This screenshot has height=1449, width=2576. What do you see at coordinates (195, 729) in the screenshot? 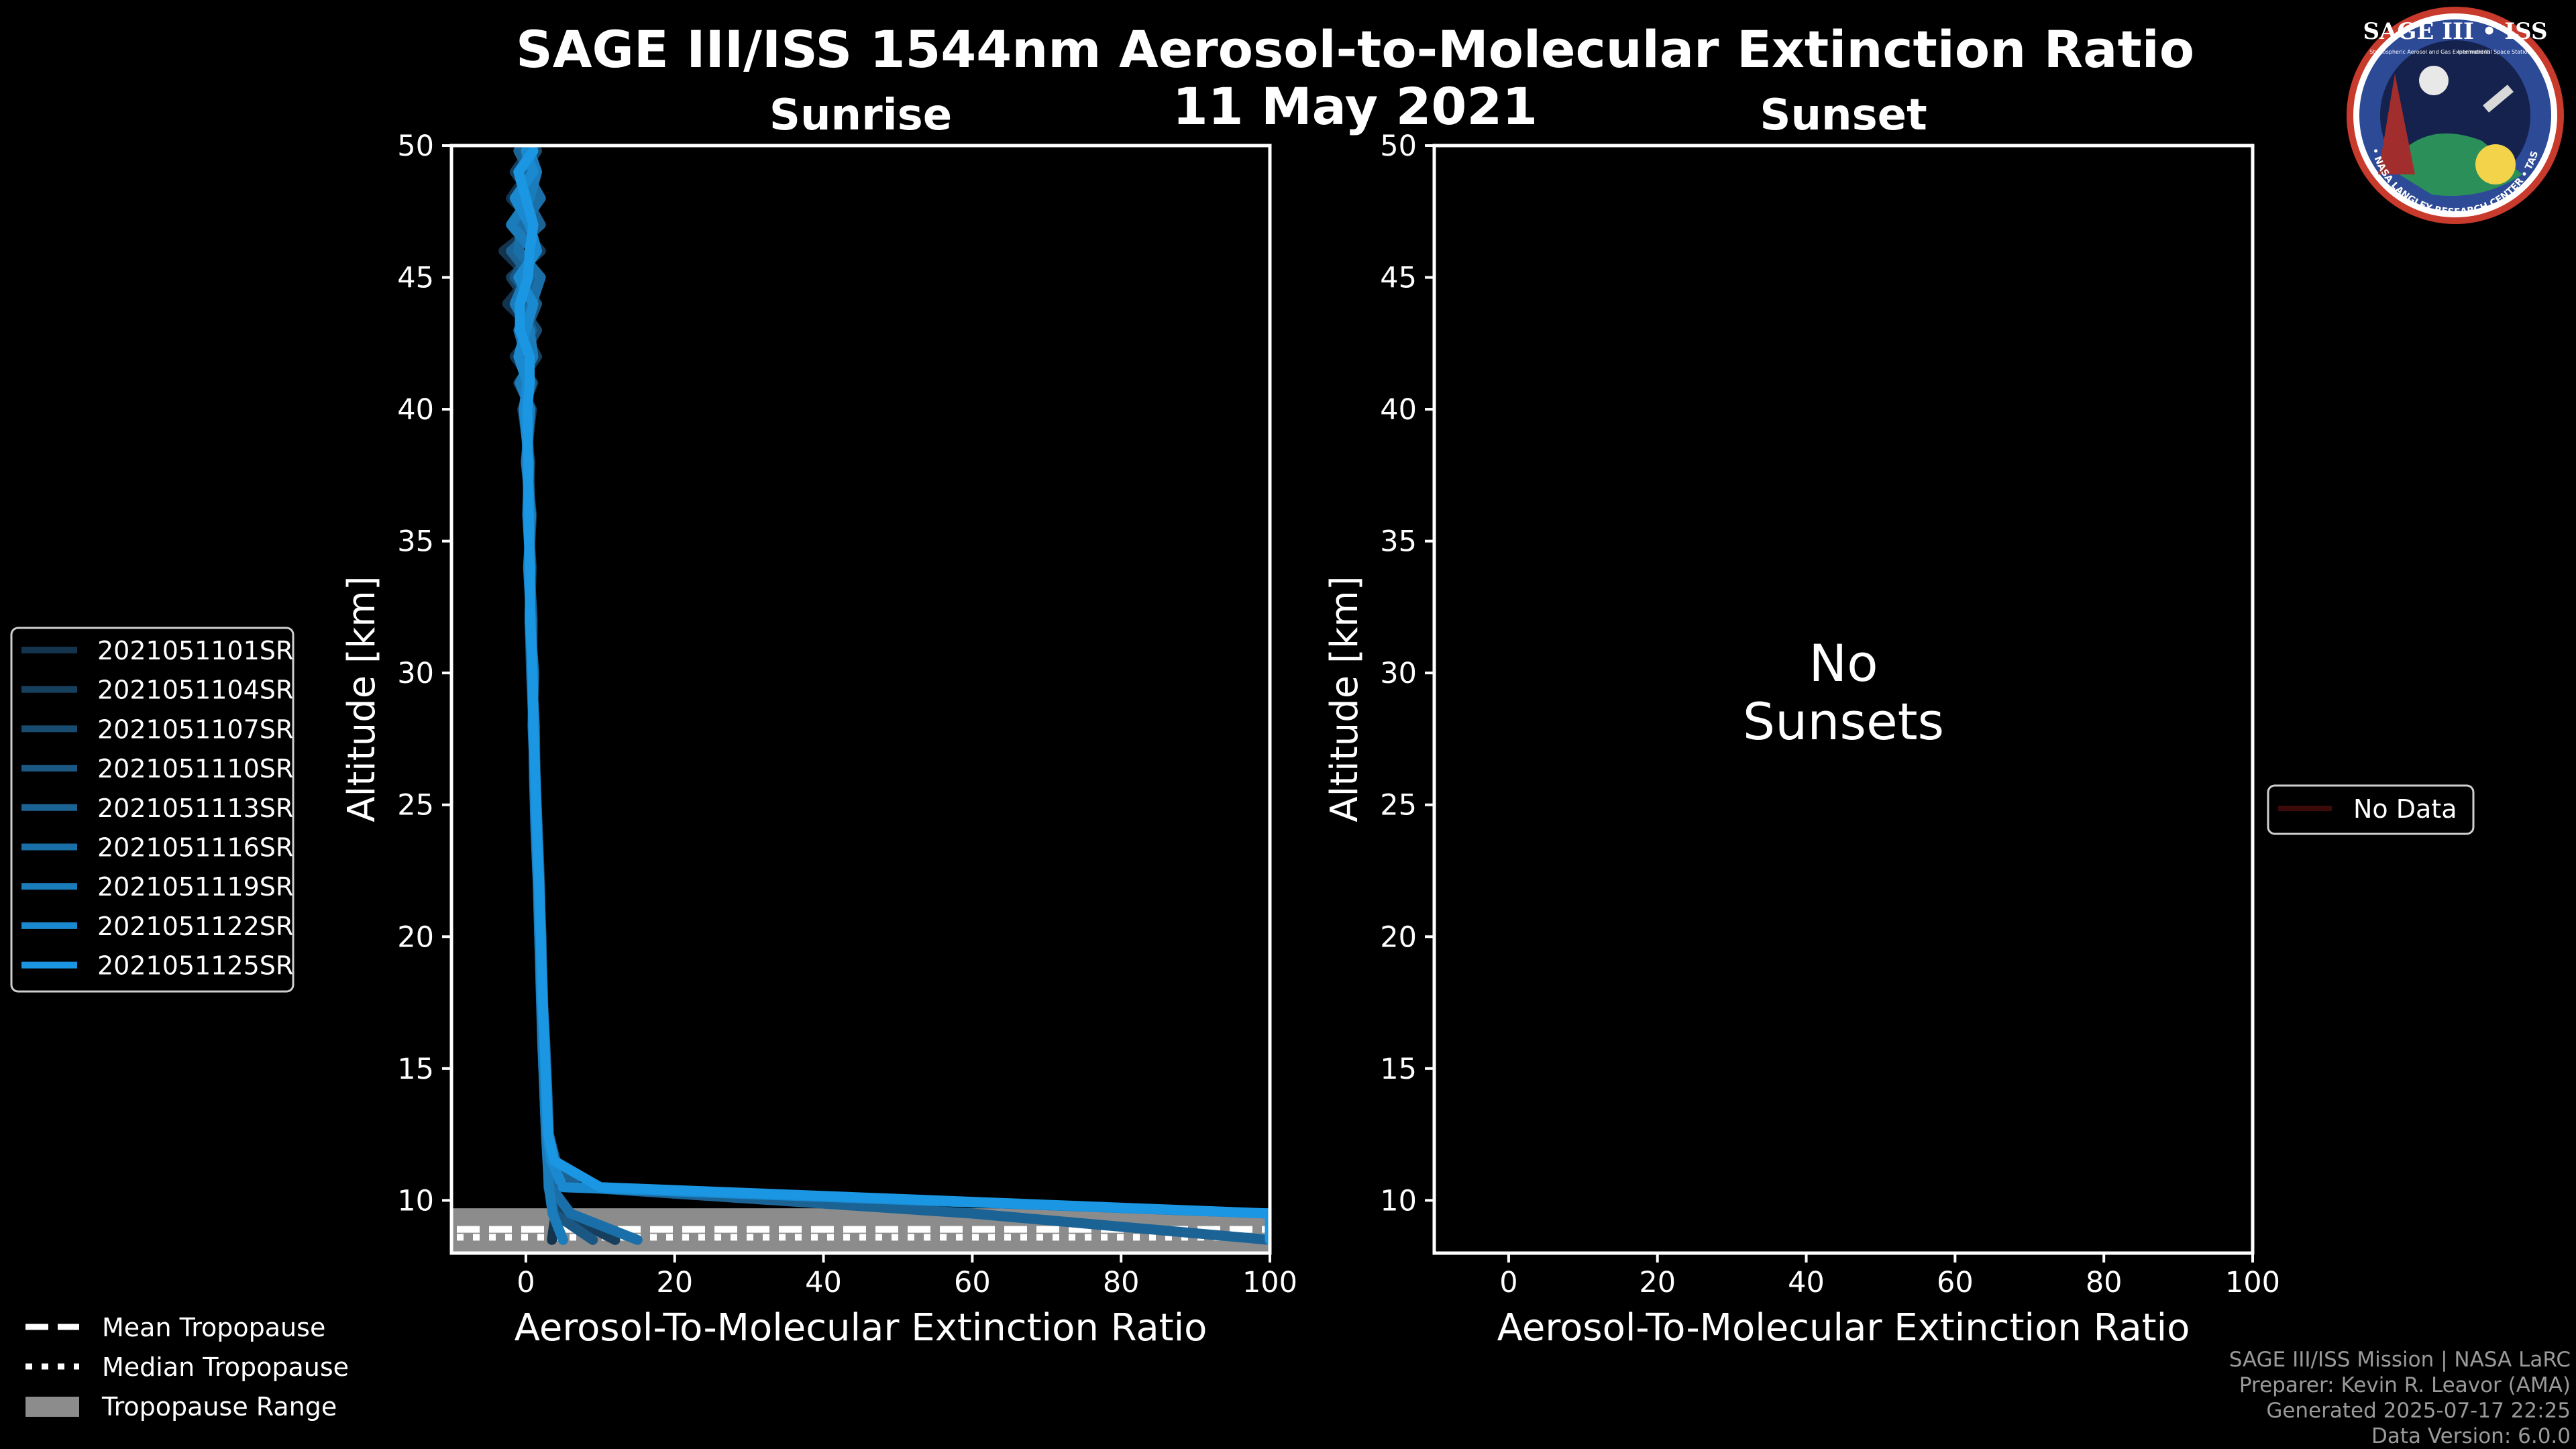
I see `legend-label-2021051107SR: 2021051107SR` at bounding box center [195, 729].